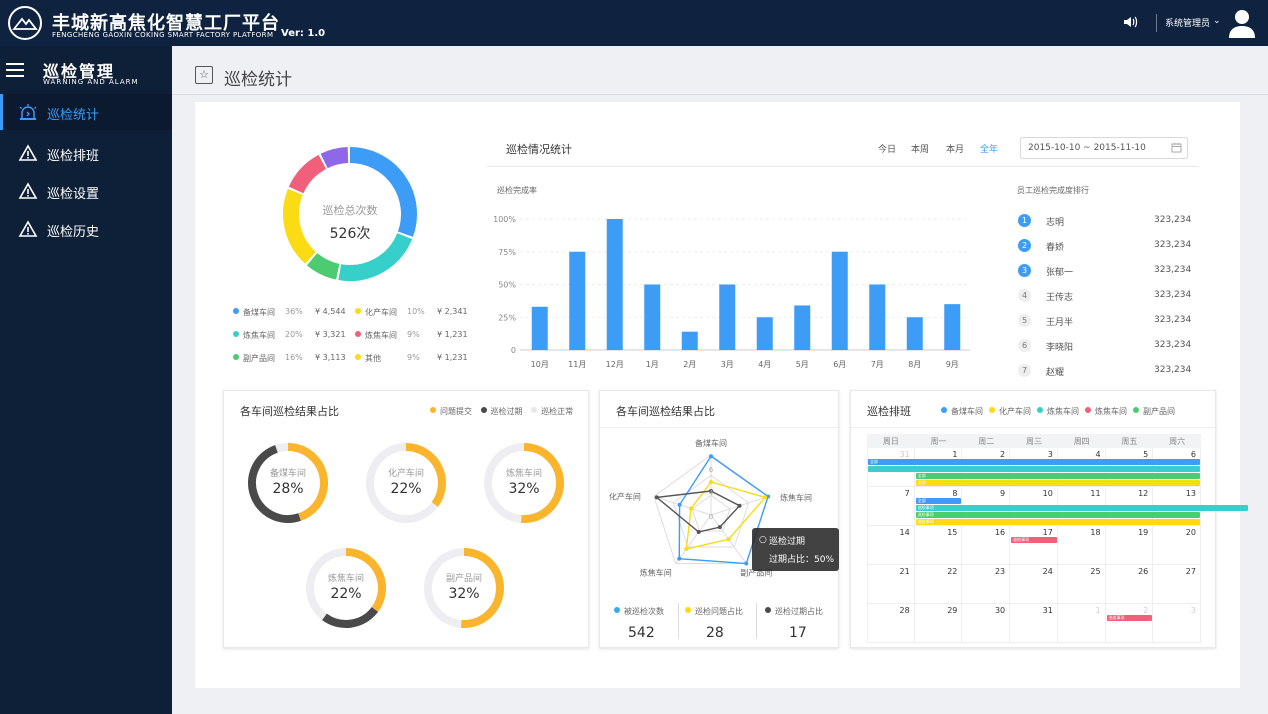 This screenshot has height=714, width=1268. Describe the element at coordinates (891, 545) in the screenshot. I see `calendar-cell: 14` at that location.